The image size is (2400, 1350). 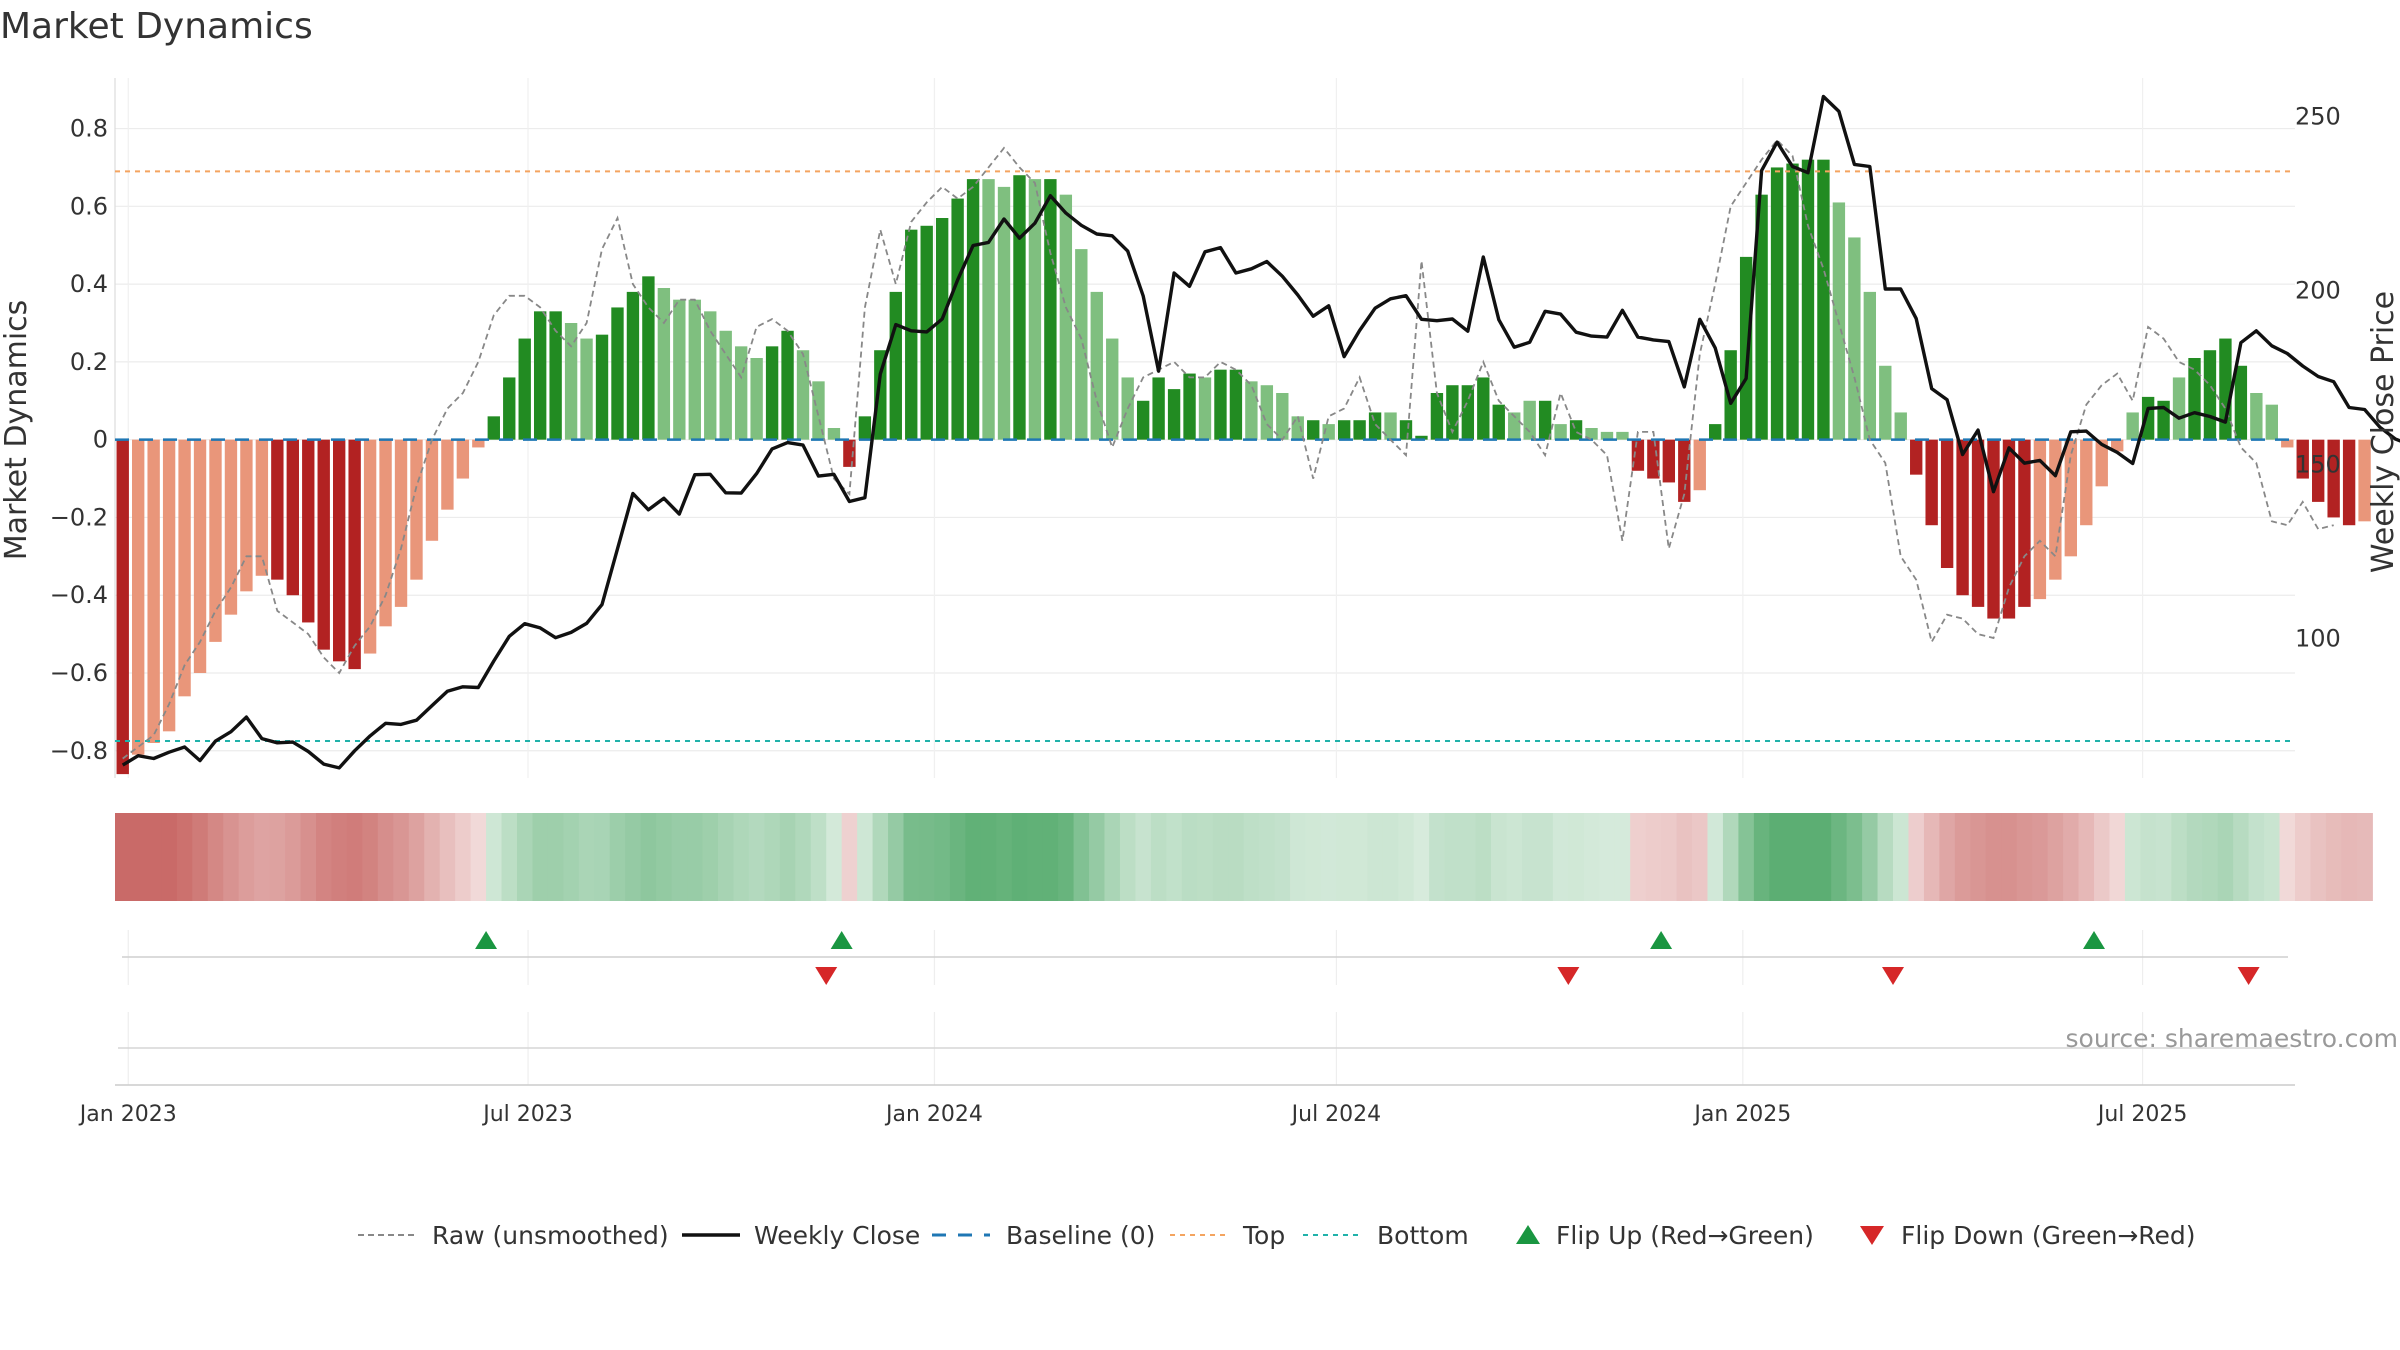 I want to click on x-tick-label: Jan 2023, so click(x=127, y=1114).